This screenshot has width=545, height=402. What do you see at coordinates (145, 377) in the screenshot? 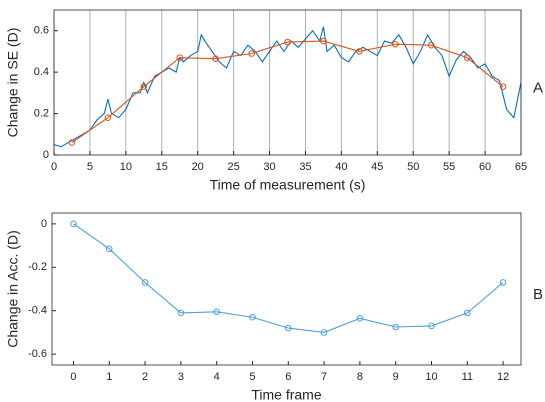
I see `x-tick-label: 2` at bounding box center [145, 377].